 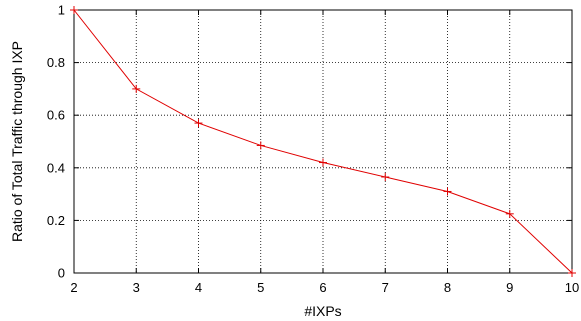 I want to click on x-tick-label: 9, so click(x=509, y=287).